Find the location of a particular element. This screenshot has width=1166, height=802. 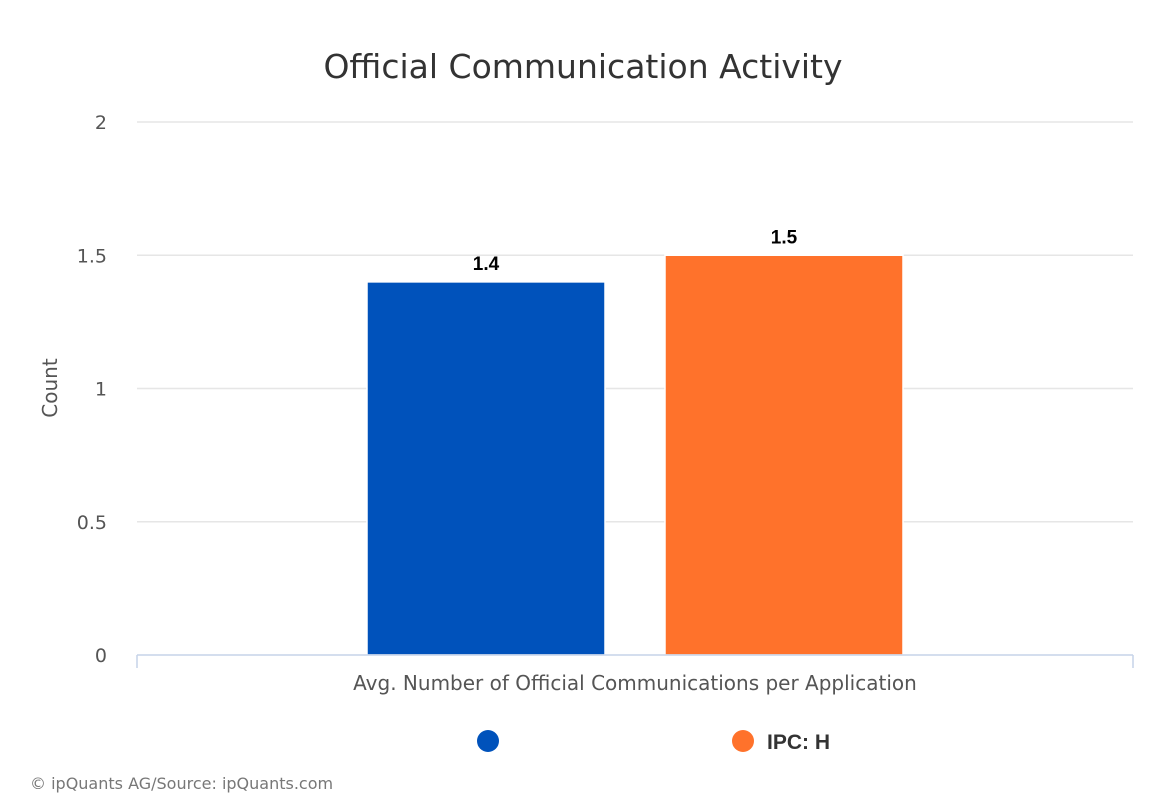

y-tick-label: 0.5 is located at coordinates (92, 523).